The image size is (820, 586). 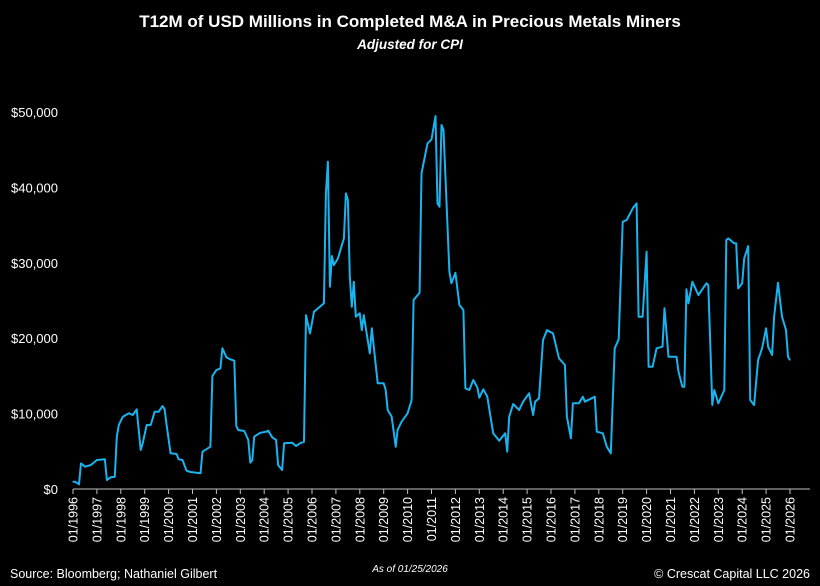 What do you see at coordinates (97, 519) in the screenshot?
I see `x-tick-label: 01/1997` at bounding box center [97, 519].